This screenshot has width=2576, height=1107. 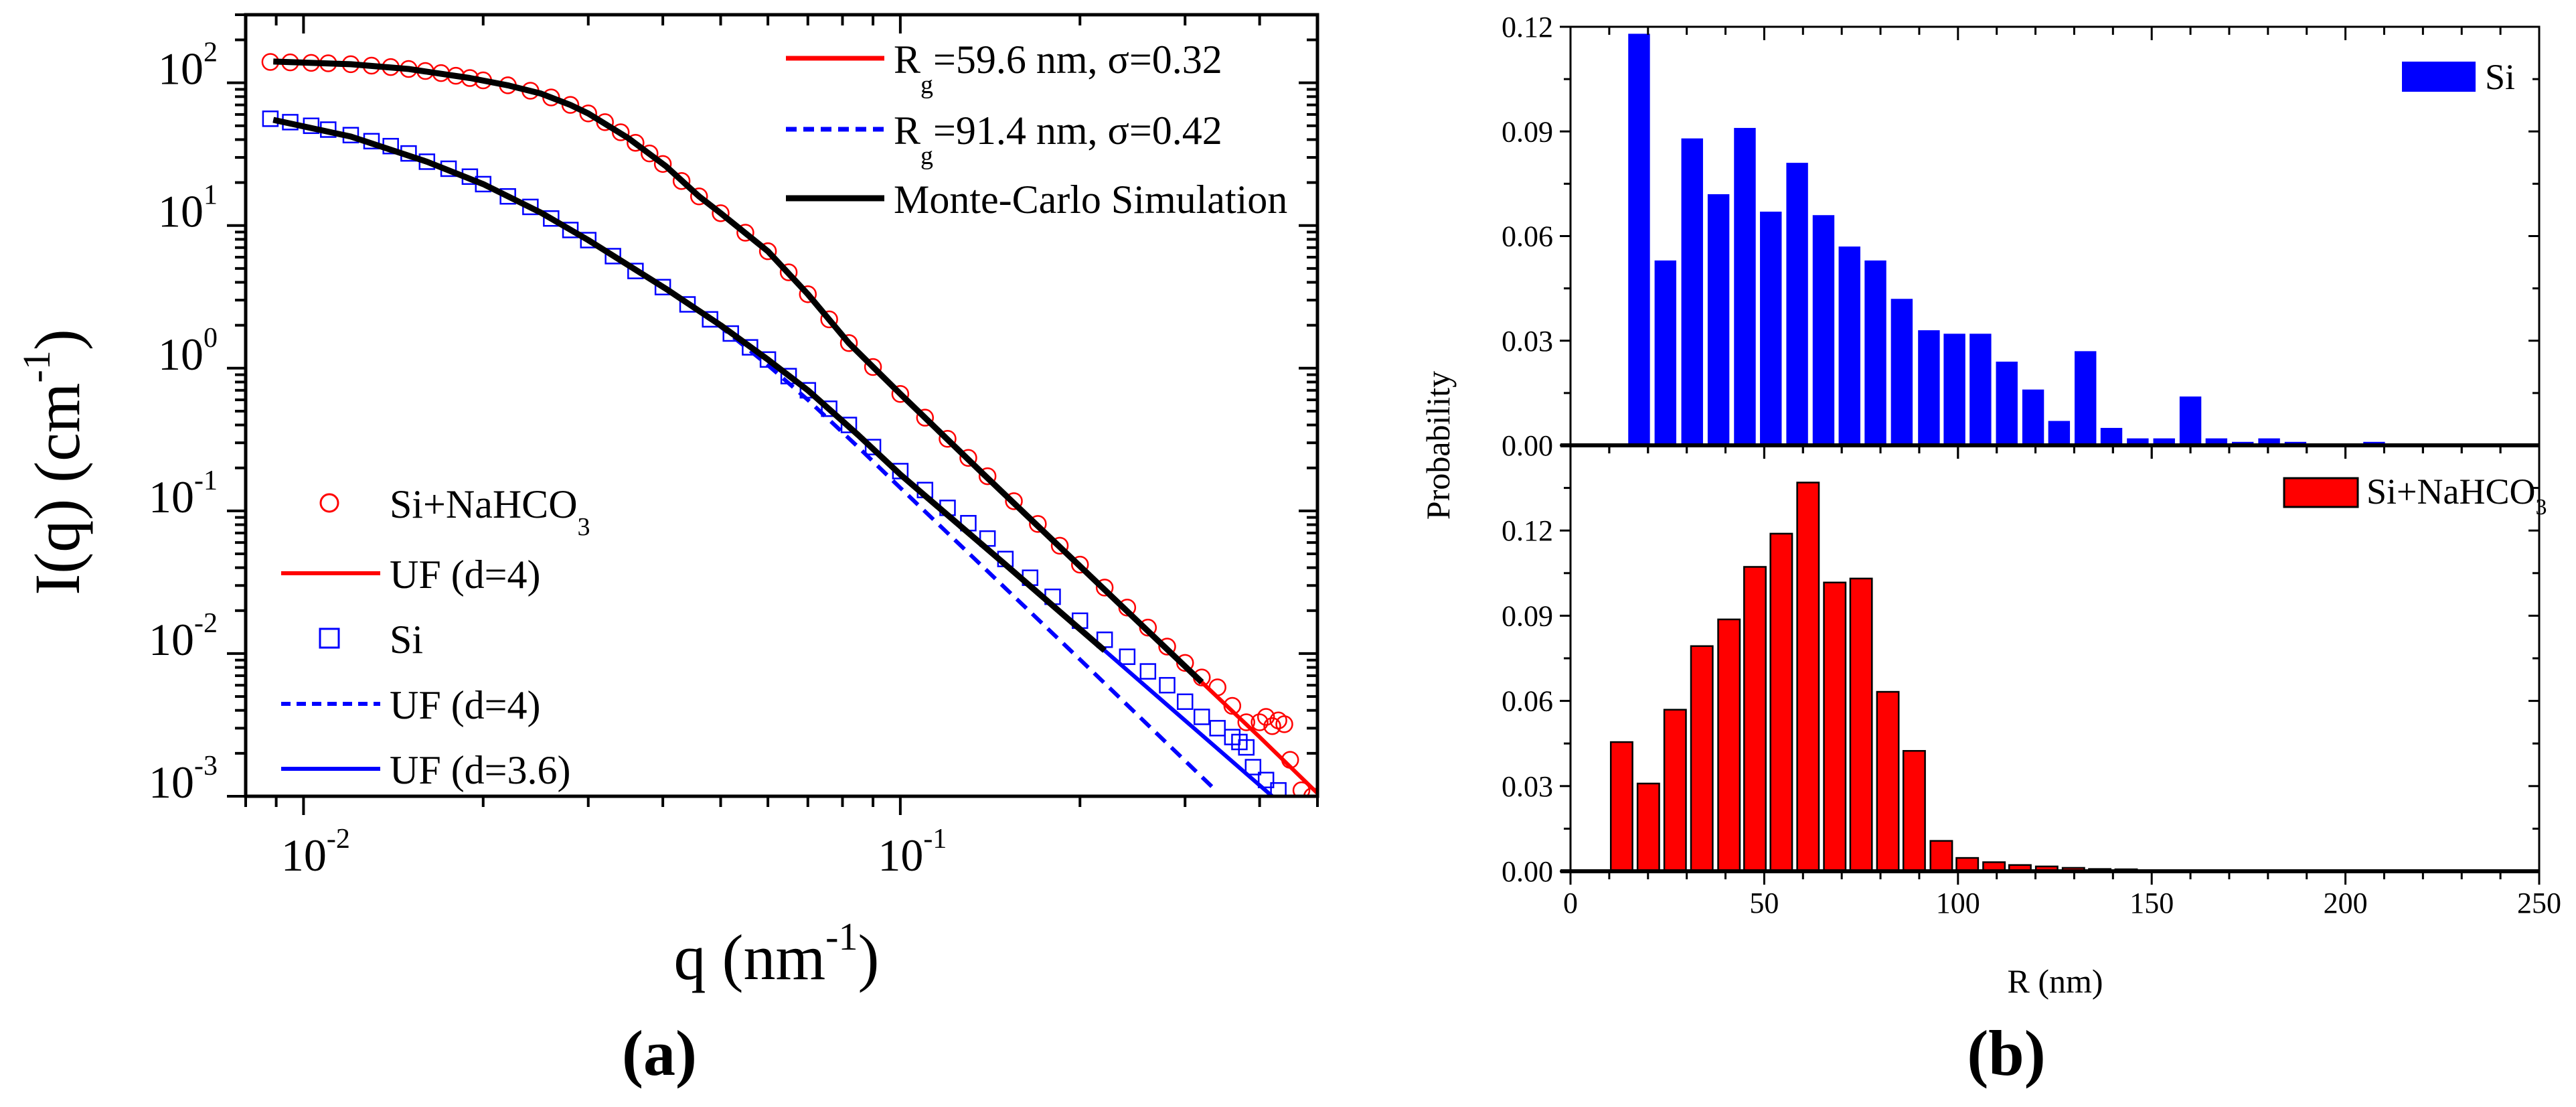 What do you see at coordinates (913, 852) in the screenshot?
I see `x-tick-label: 10-1` at bounding box center [913, 852].